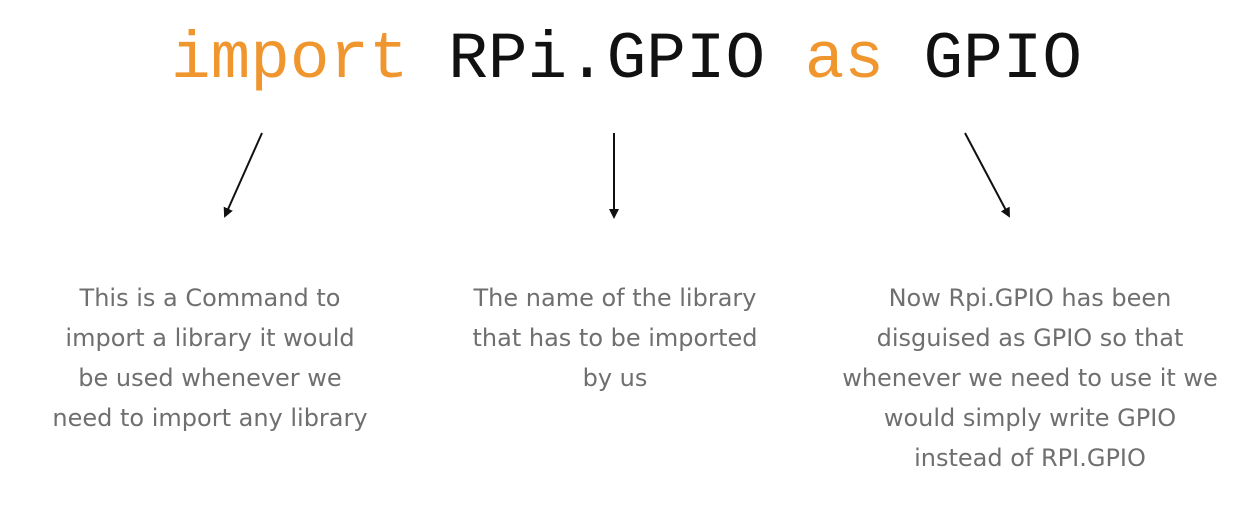 The image size is (1253, 516). What do you see at coordinates (1030, 298) in the screenshot?
I see `annotation-line: Now Rpi.GPIO has been` at bounding box center [1030, 298].